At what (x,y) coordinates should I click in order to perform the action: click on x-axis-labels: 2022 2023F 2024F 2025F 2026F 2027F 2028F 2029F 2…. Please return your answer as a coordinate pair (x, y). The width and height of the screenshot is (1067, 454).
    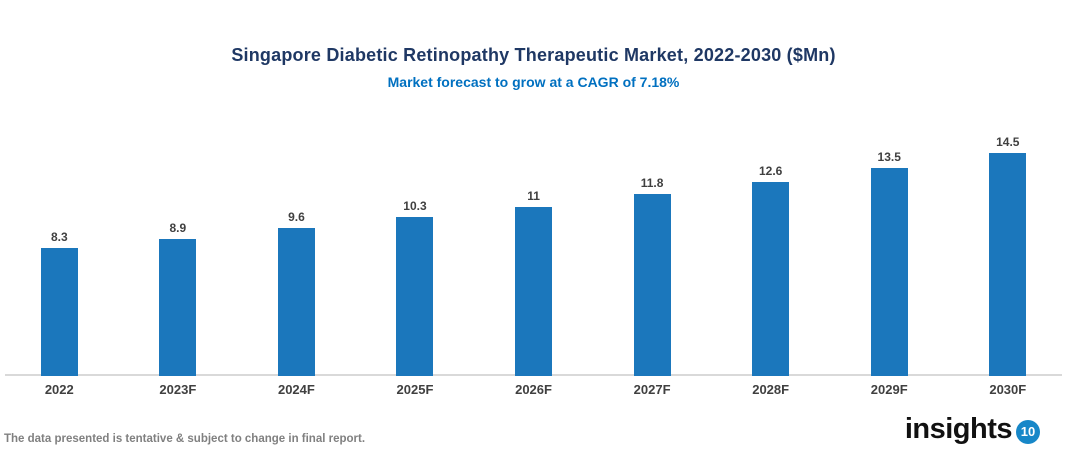
    Looking at the image, I should click on (533, 389).